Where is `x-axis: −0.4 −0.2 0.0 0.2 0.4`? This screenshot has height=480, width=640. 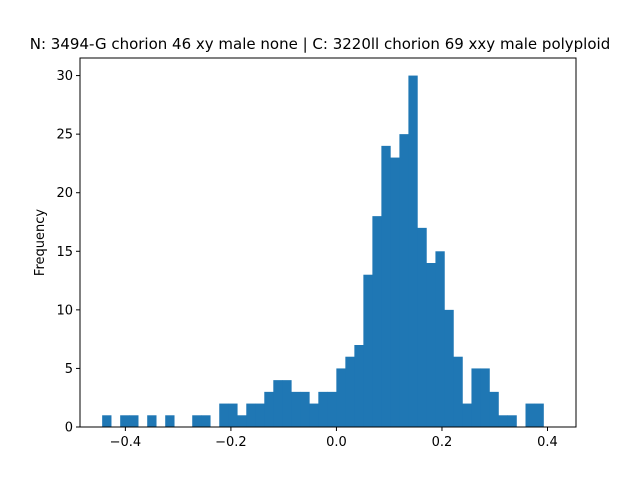
x-axis: −0.4 −0.2 0.0 0.2 0.4 is located at coordinates (334, 438).